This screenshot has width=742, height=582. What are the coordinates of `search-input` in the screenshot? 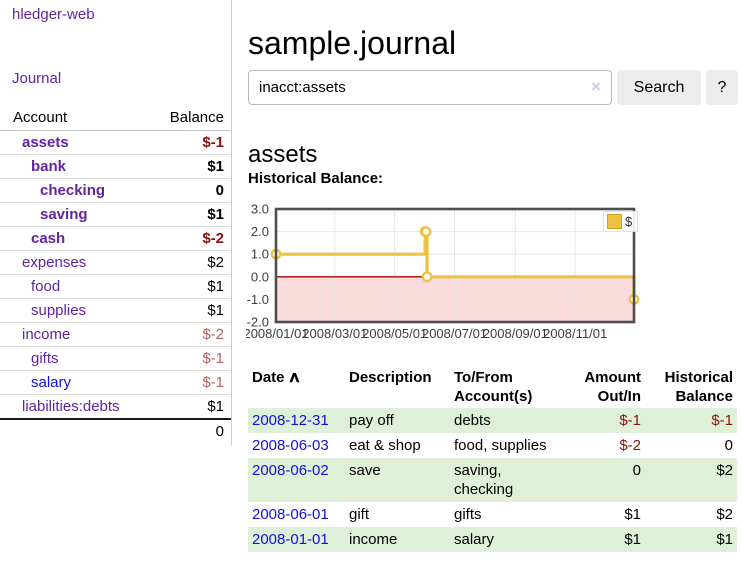 It's located at (430, 87).